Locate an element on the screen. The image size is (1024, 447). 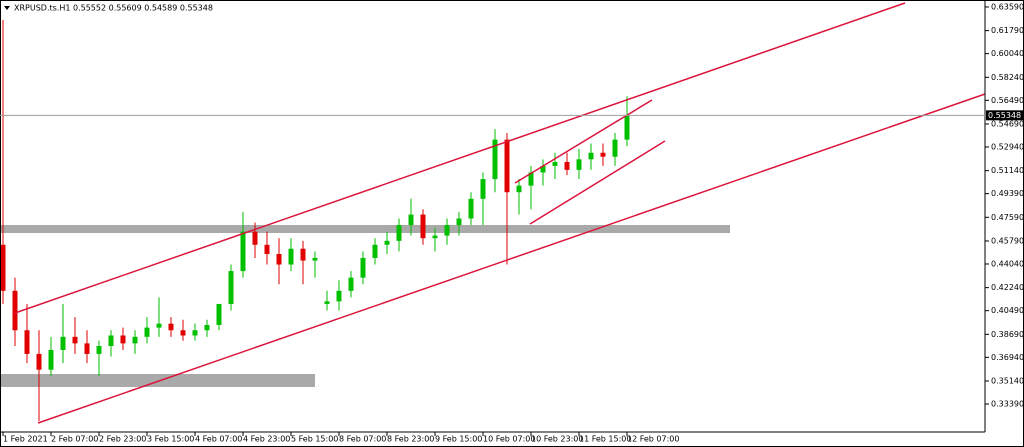
y-tick-label: 0.54690 is located at coordinates (1007, 123).